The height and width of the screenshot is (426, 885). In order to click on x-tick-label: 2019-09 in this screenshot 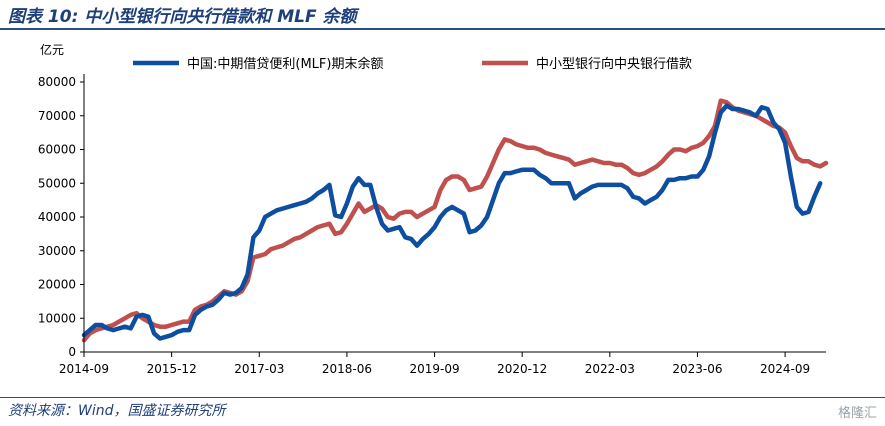, I will do `click(434, 369)`.